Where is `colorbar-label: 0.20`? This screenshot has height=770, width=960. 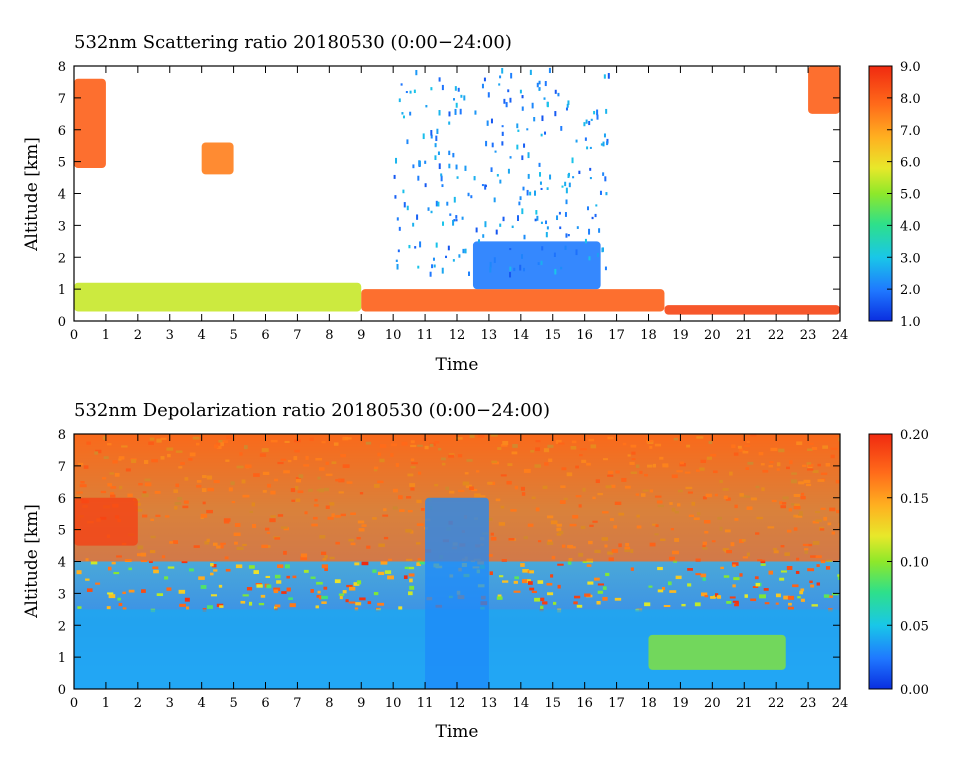
colorbar-label: 0.20 is located at coordinates (914, 435).